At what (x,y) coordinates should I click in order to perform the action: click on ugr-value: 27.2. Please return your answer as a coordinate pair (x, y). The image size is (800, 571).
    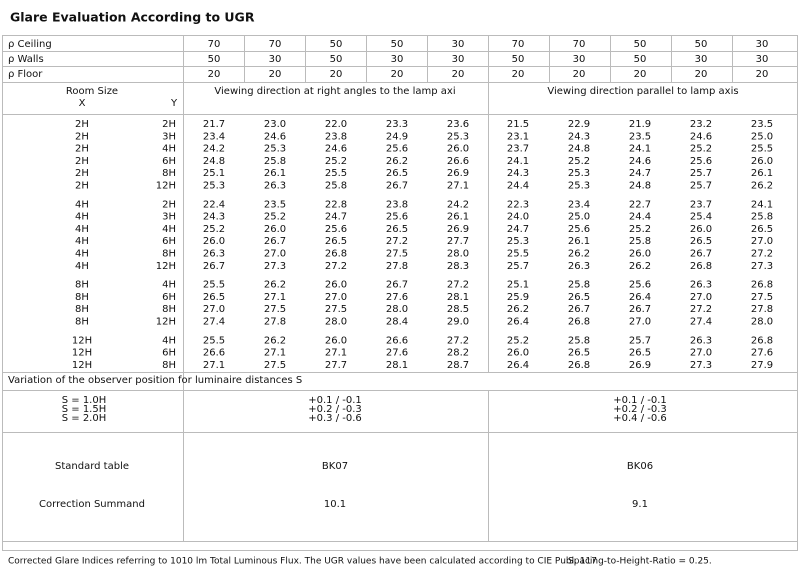
    Looking at the image, I should click on (762, 254).